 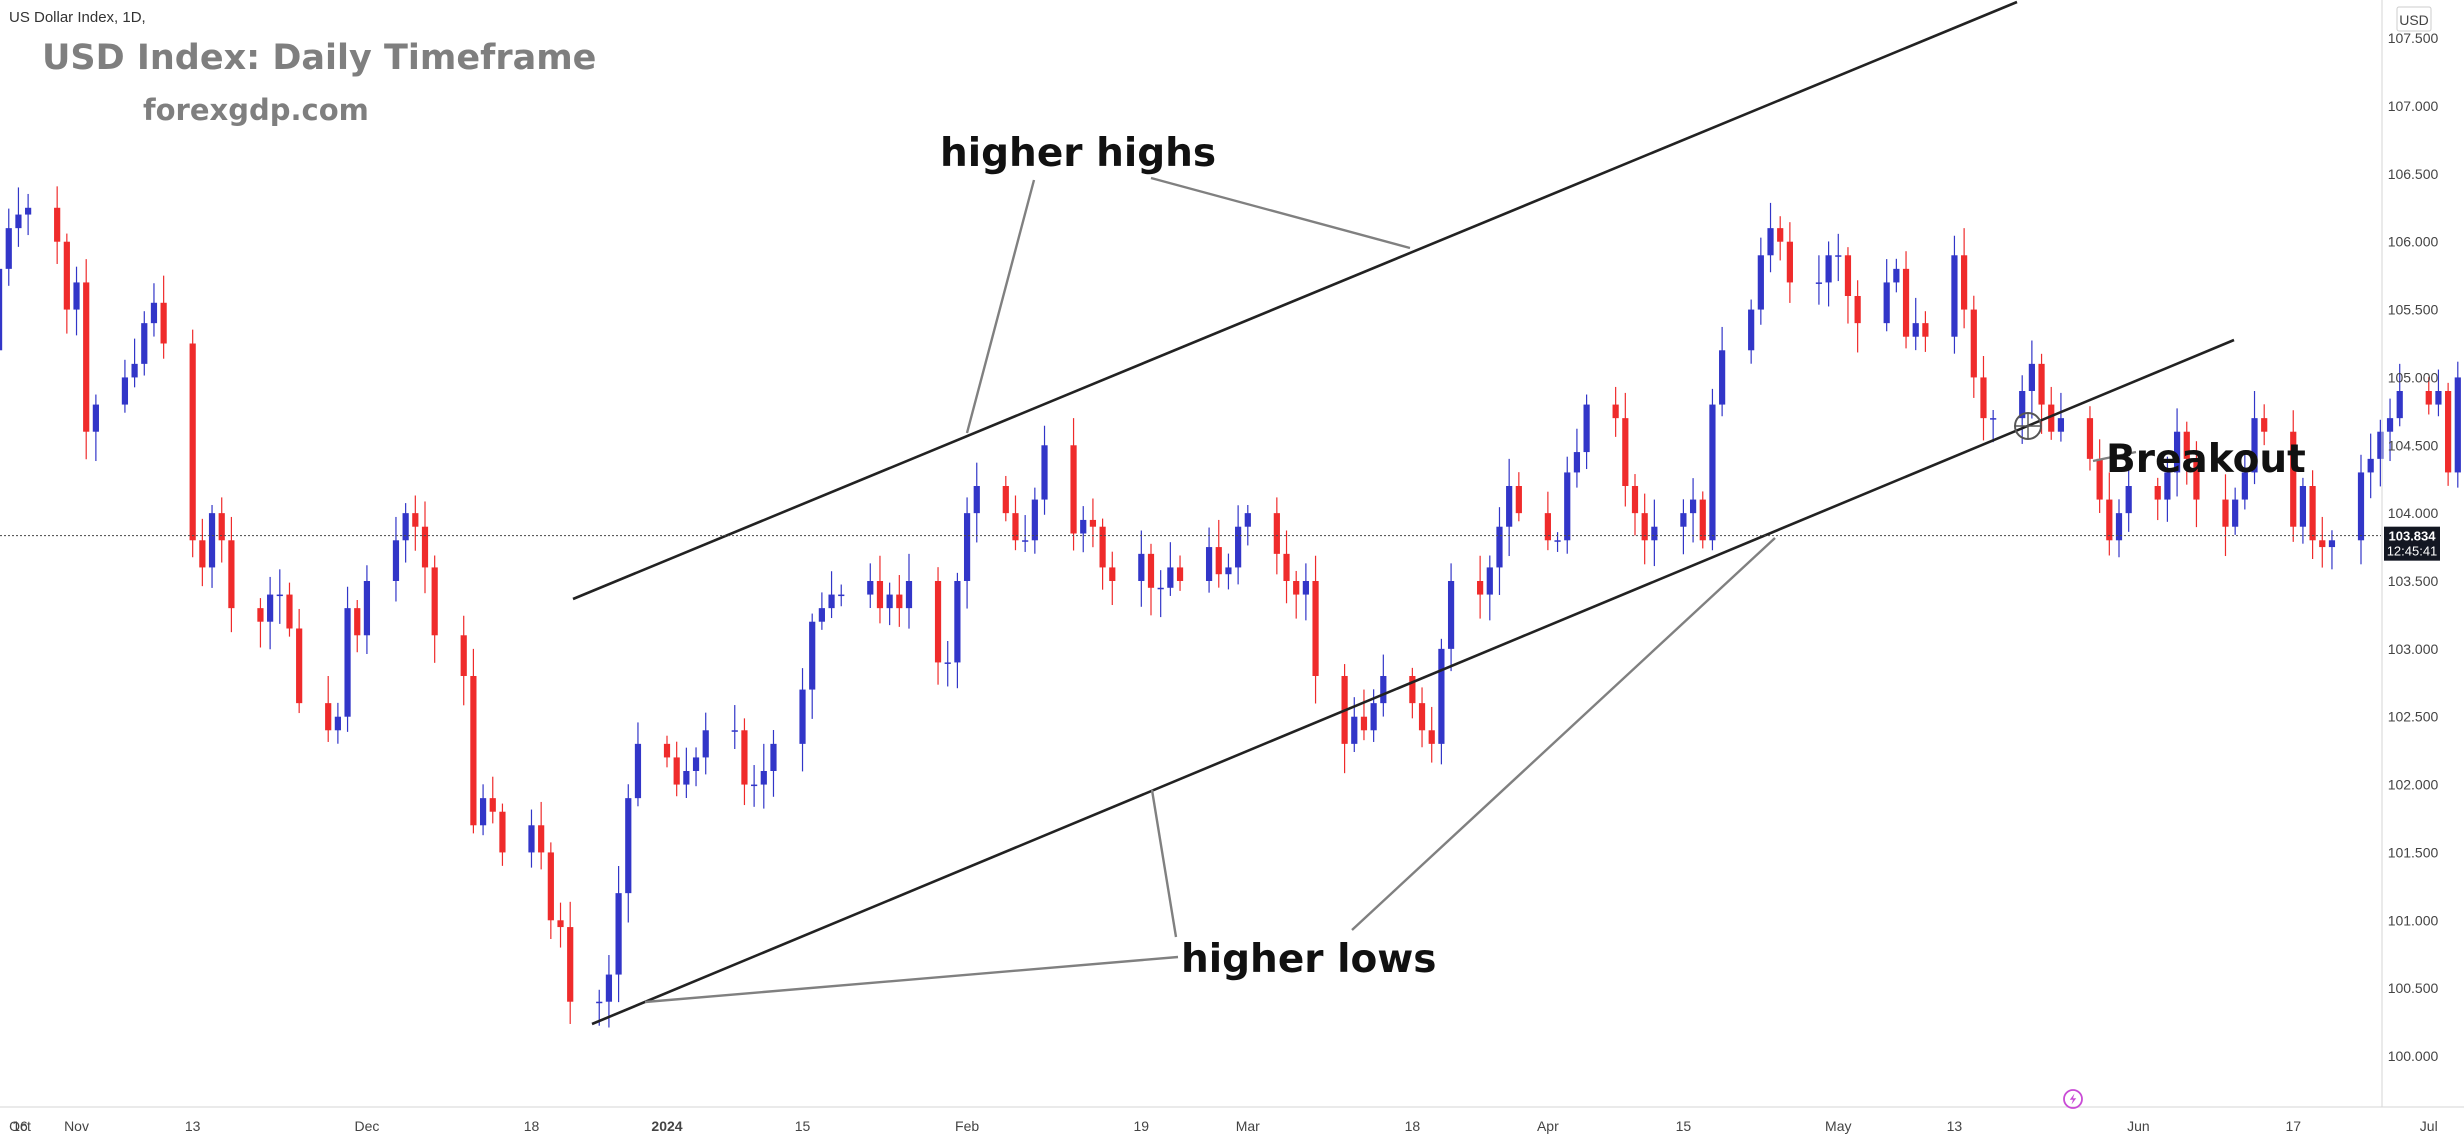 What do you see at coordinates (2413, 988) in the screenshot?
I see `price-tick-label: 100.500` at bounding box center [2413, 988].